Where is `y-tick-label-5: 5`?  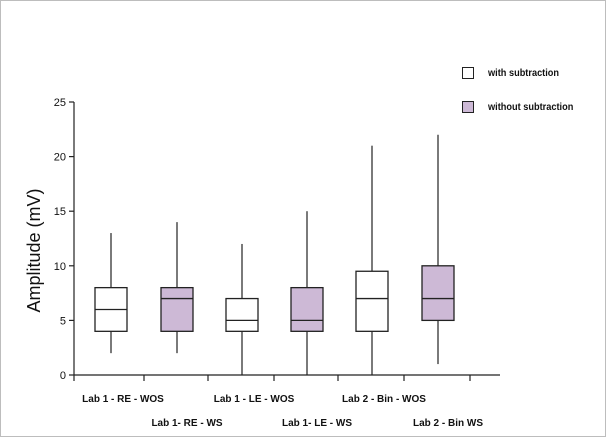
y-tick-label-5: 5 is located at coordinates (63, 321).